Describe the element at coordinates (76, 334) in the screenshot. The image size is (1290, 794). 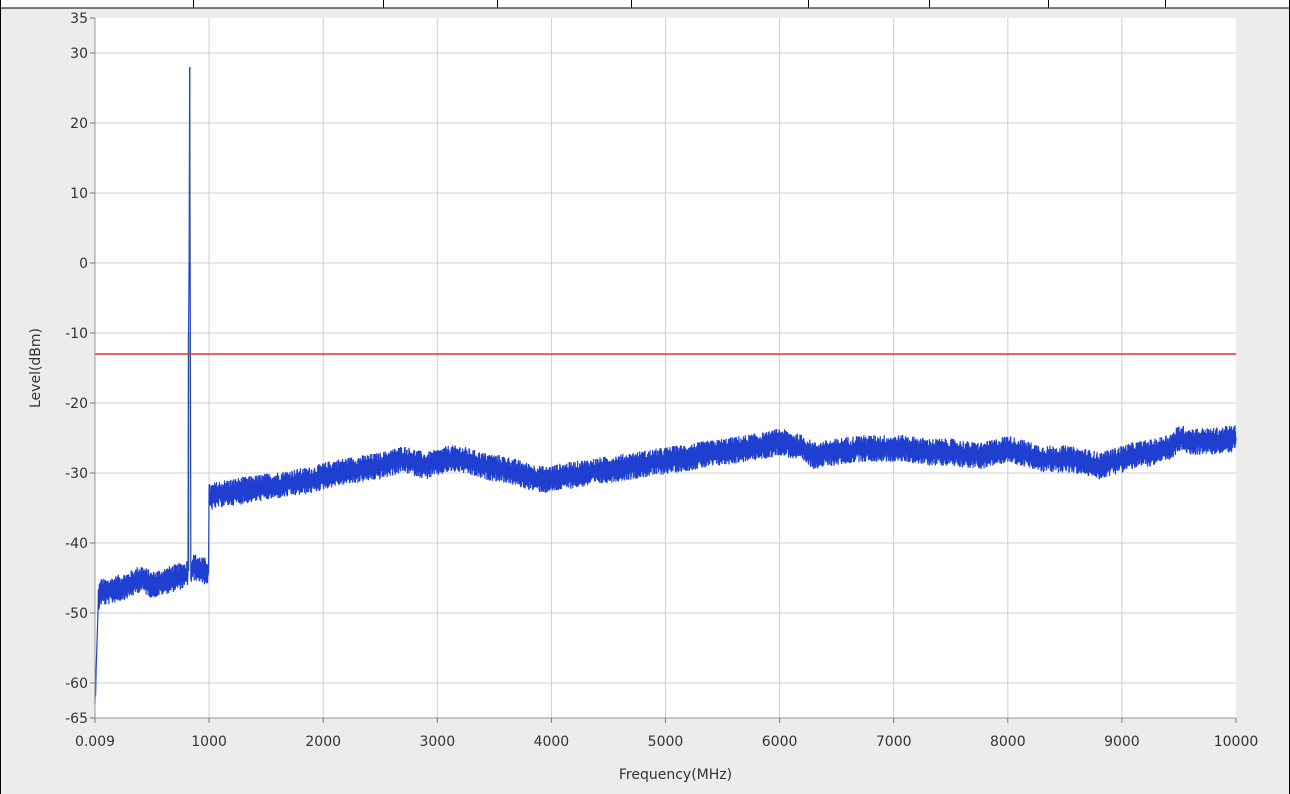
I see `y-tick-label: -10` at that location.